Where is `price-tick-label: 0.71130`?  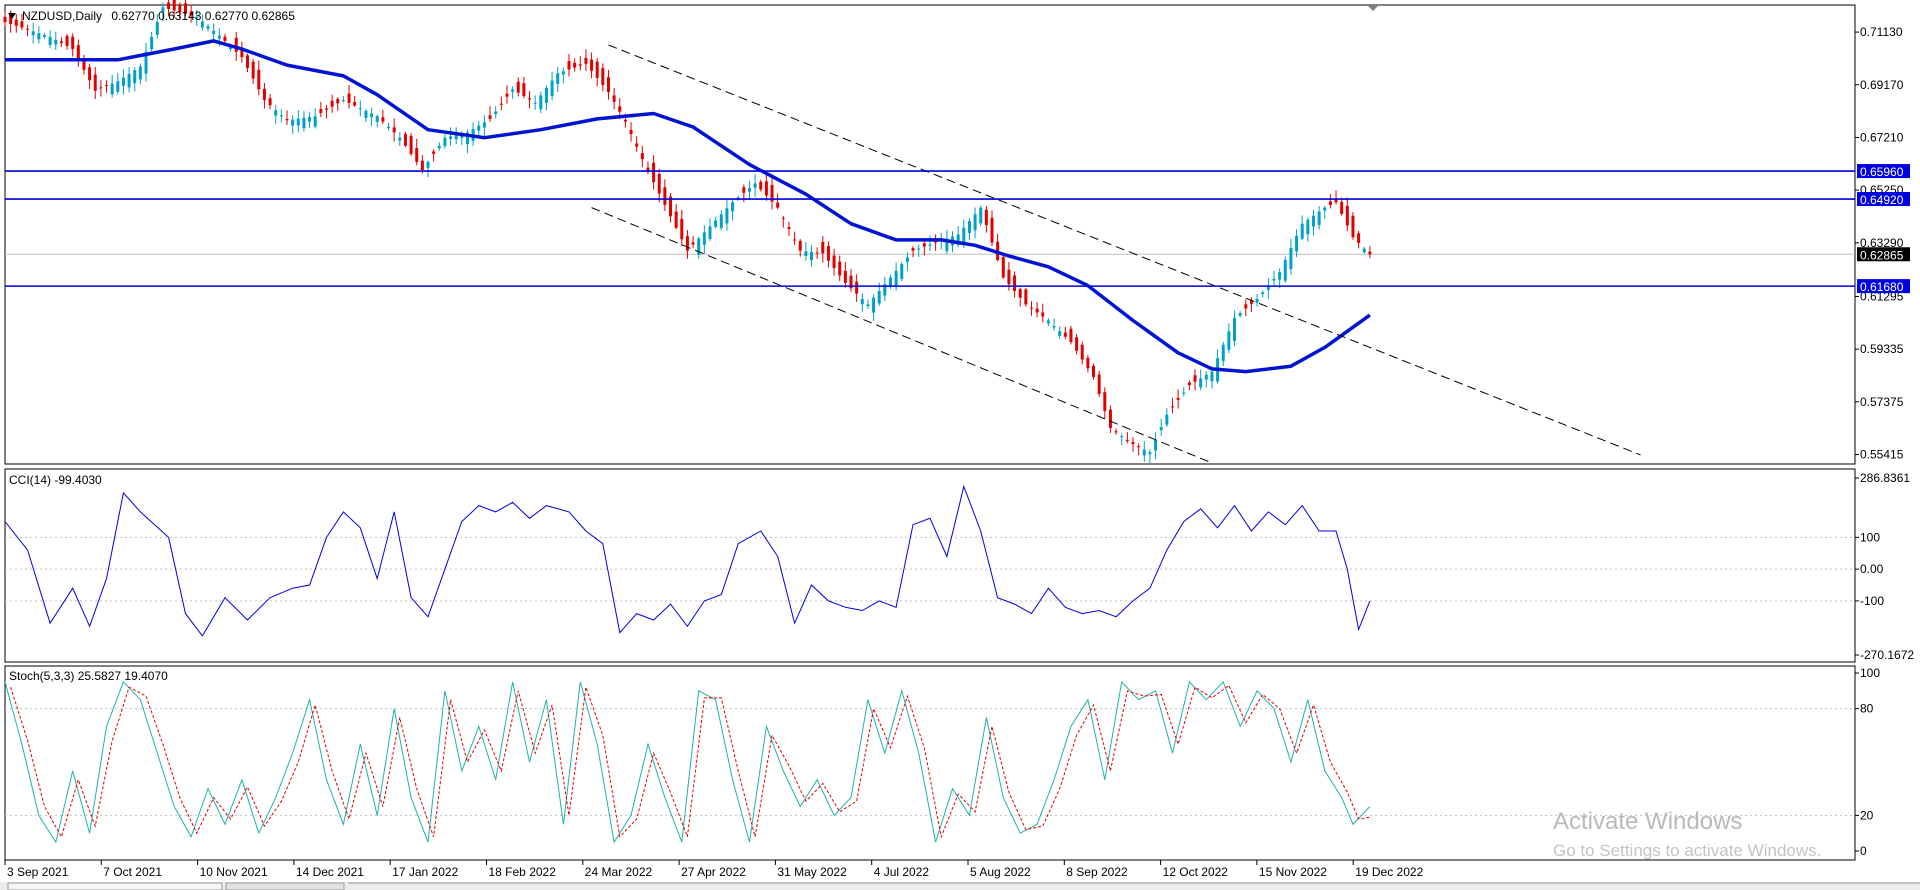
price-tick-label: 0.71130 is located at coordinates (1881, 32).